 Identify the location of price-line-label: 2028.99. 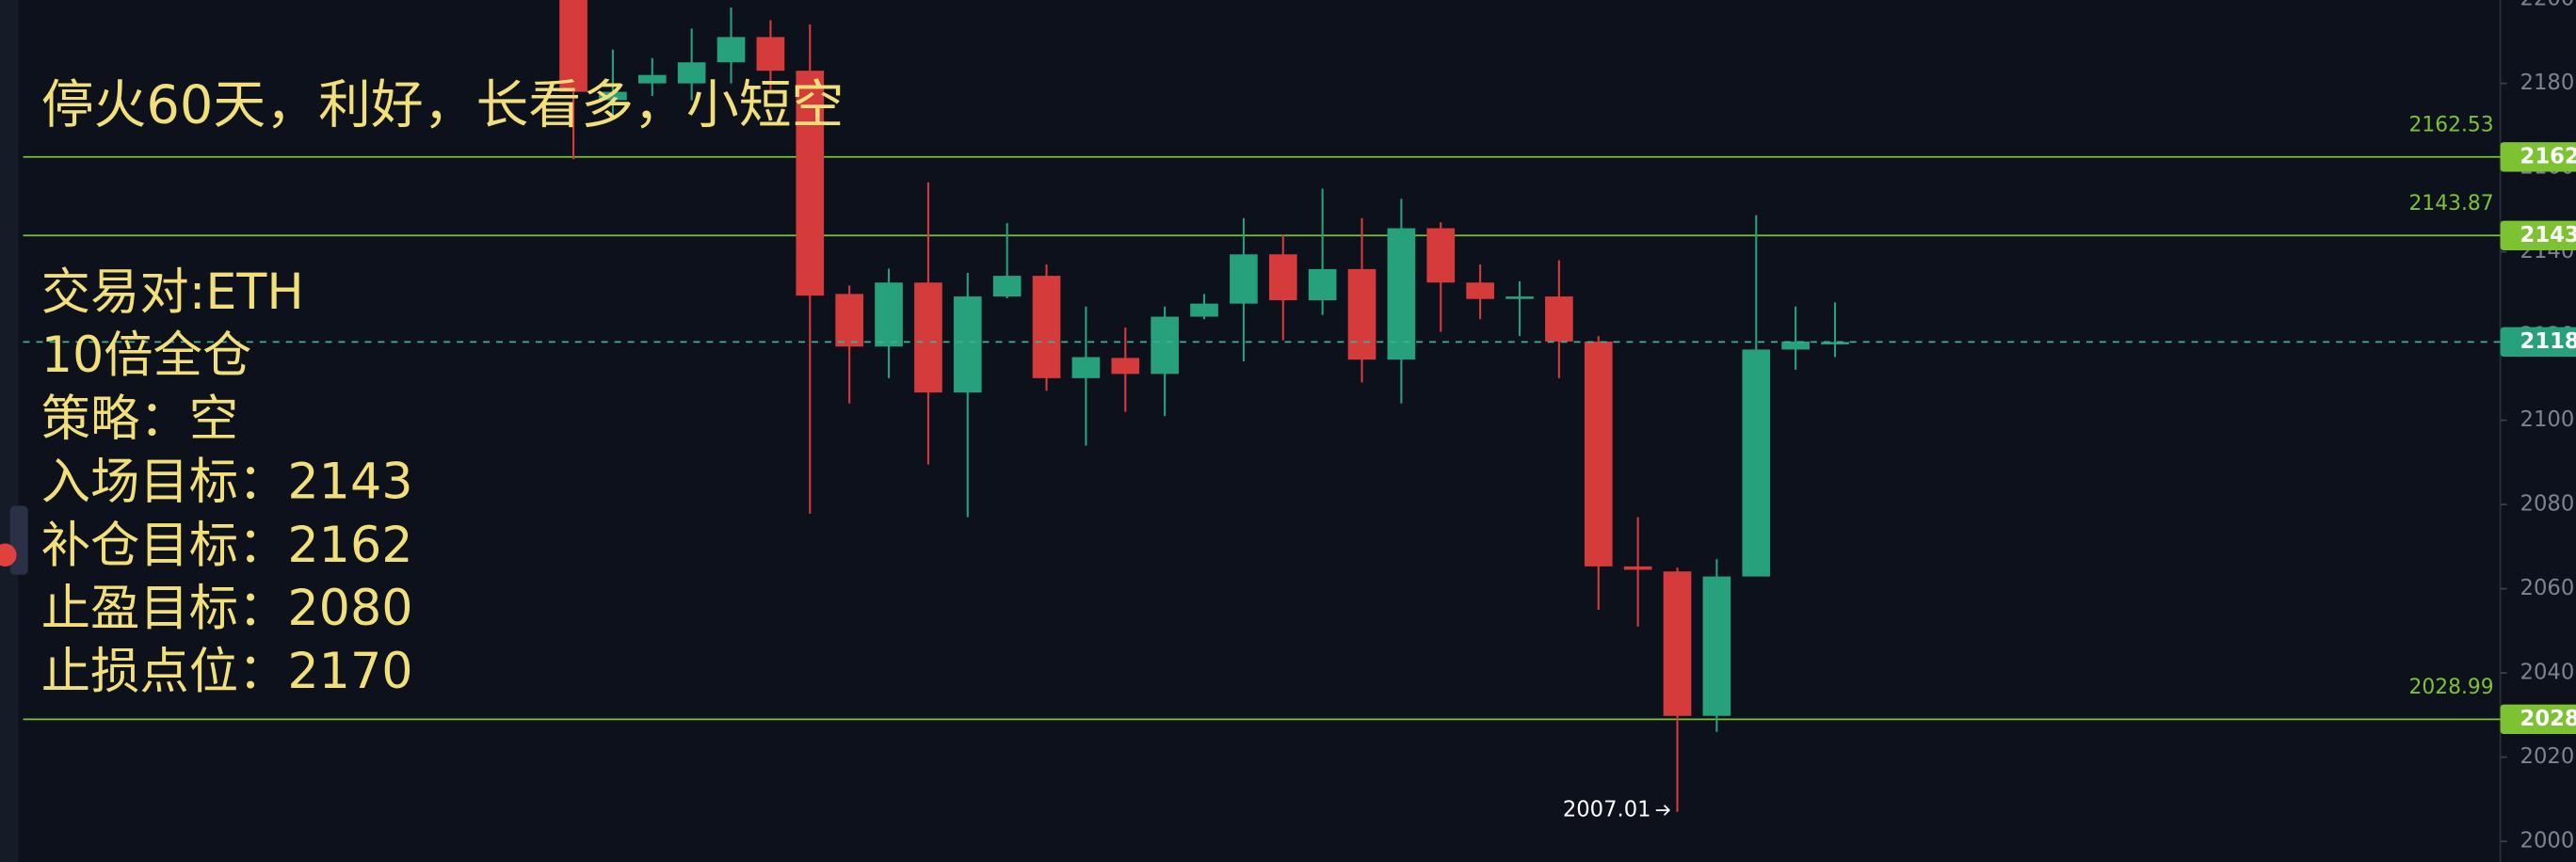
(2451, 687).